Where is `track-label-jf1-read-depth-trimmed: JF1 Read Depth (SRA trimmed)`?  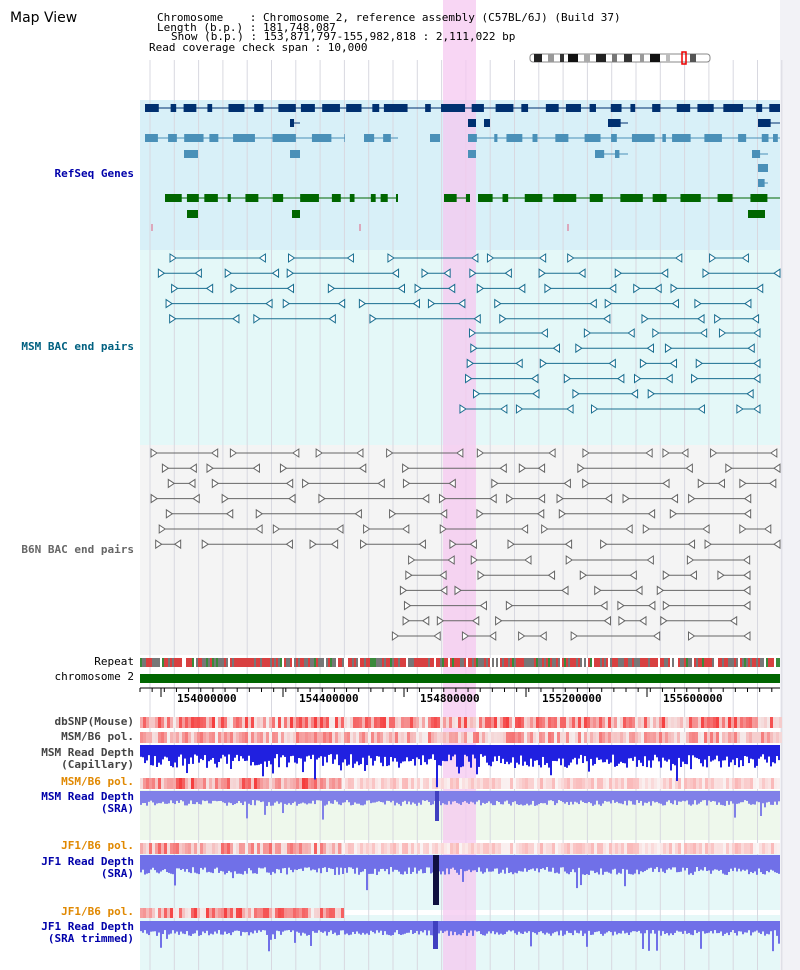
track-label-jf1-read-depth-trimmed: JF1 Read Depth (SRA trimmed) is located at coordinates (87, 932).